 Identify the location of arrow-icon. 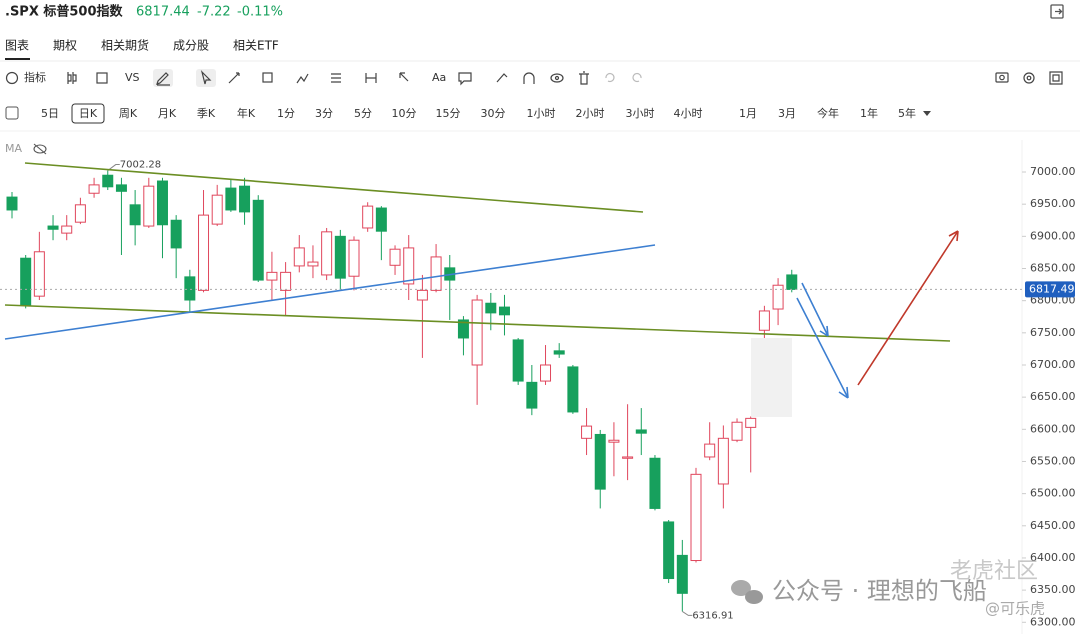
(404, 77).